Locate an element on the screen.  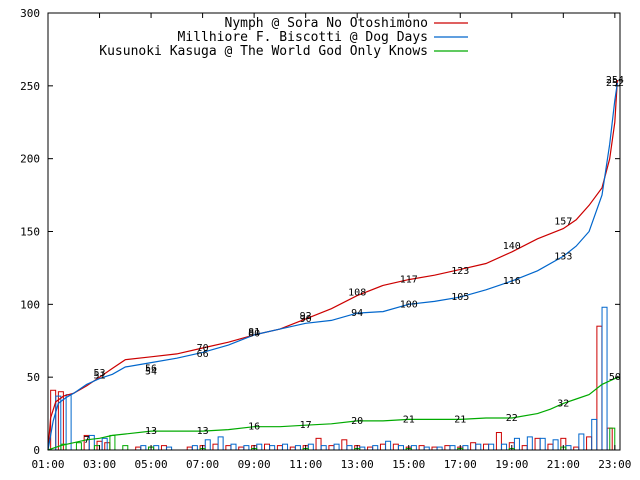
data-label: 22 is located at coordinates (512, 418).